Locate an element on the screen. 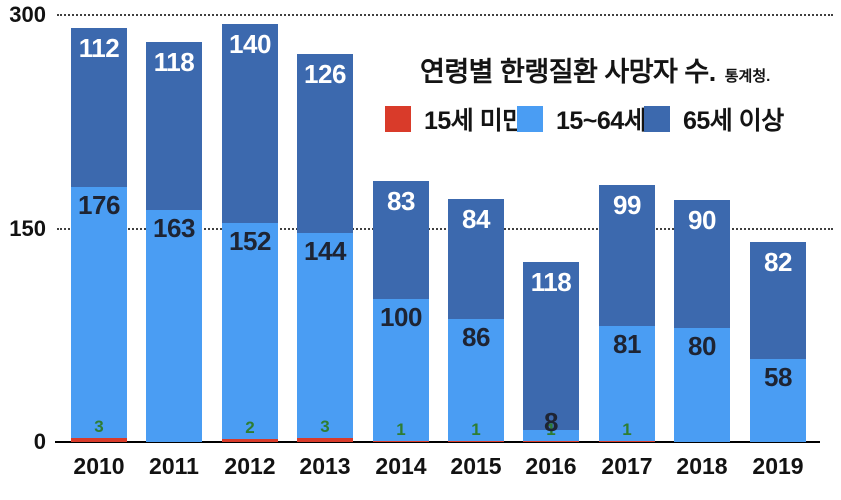  bar-2012-label-15-64: 152 is located at coordinates (250, 241).